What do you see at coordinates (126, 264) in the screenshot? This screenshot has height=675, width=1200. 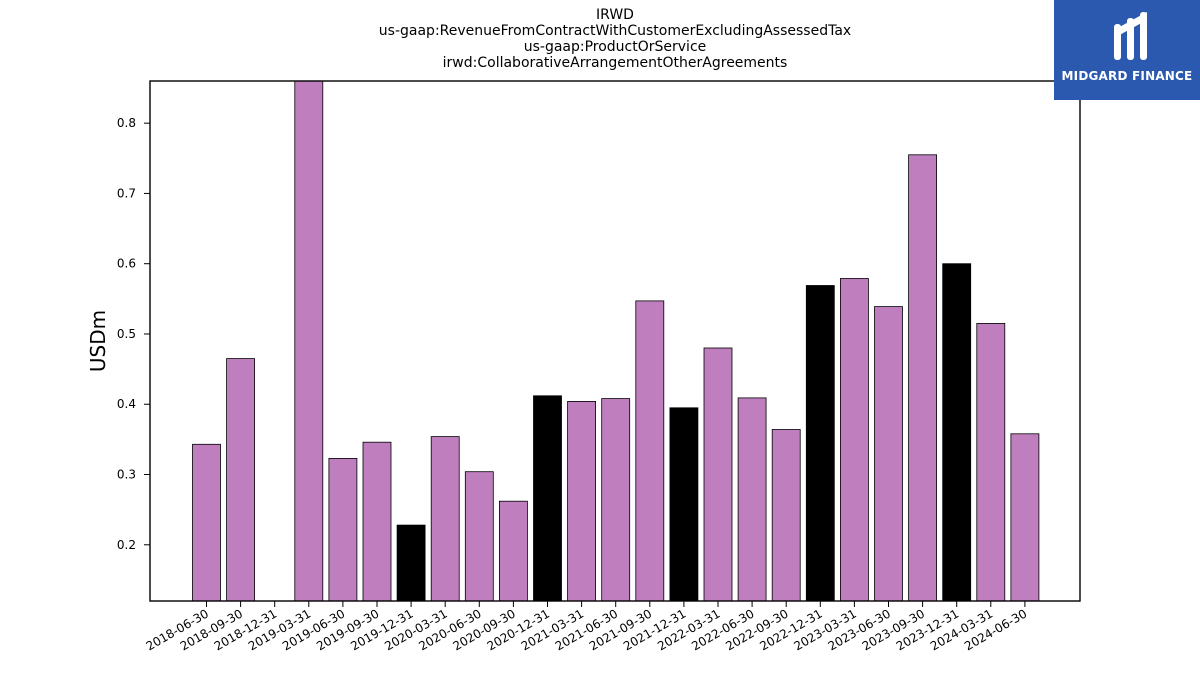 I see `y-tick-label: 0.6` at bounding box center [126, 264].